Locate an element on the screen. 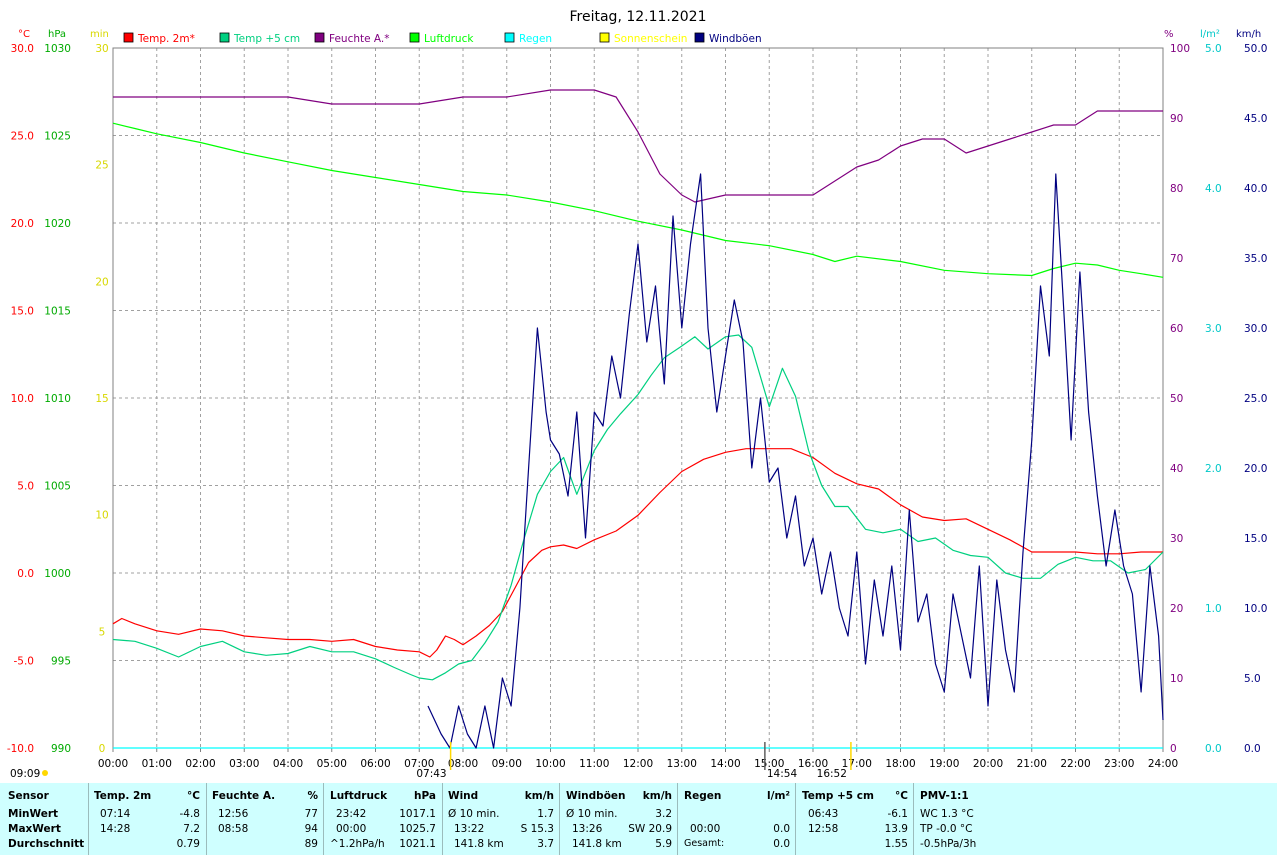 This screenshot has height=855, width=1277. wind-tick-label: 35.0 is located at coordinates (1255, 259).